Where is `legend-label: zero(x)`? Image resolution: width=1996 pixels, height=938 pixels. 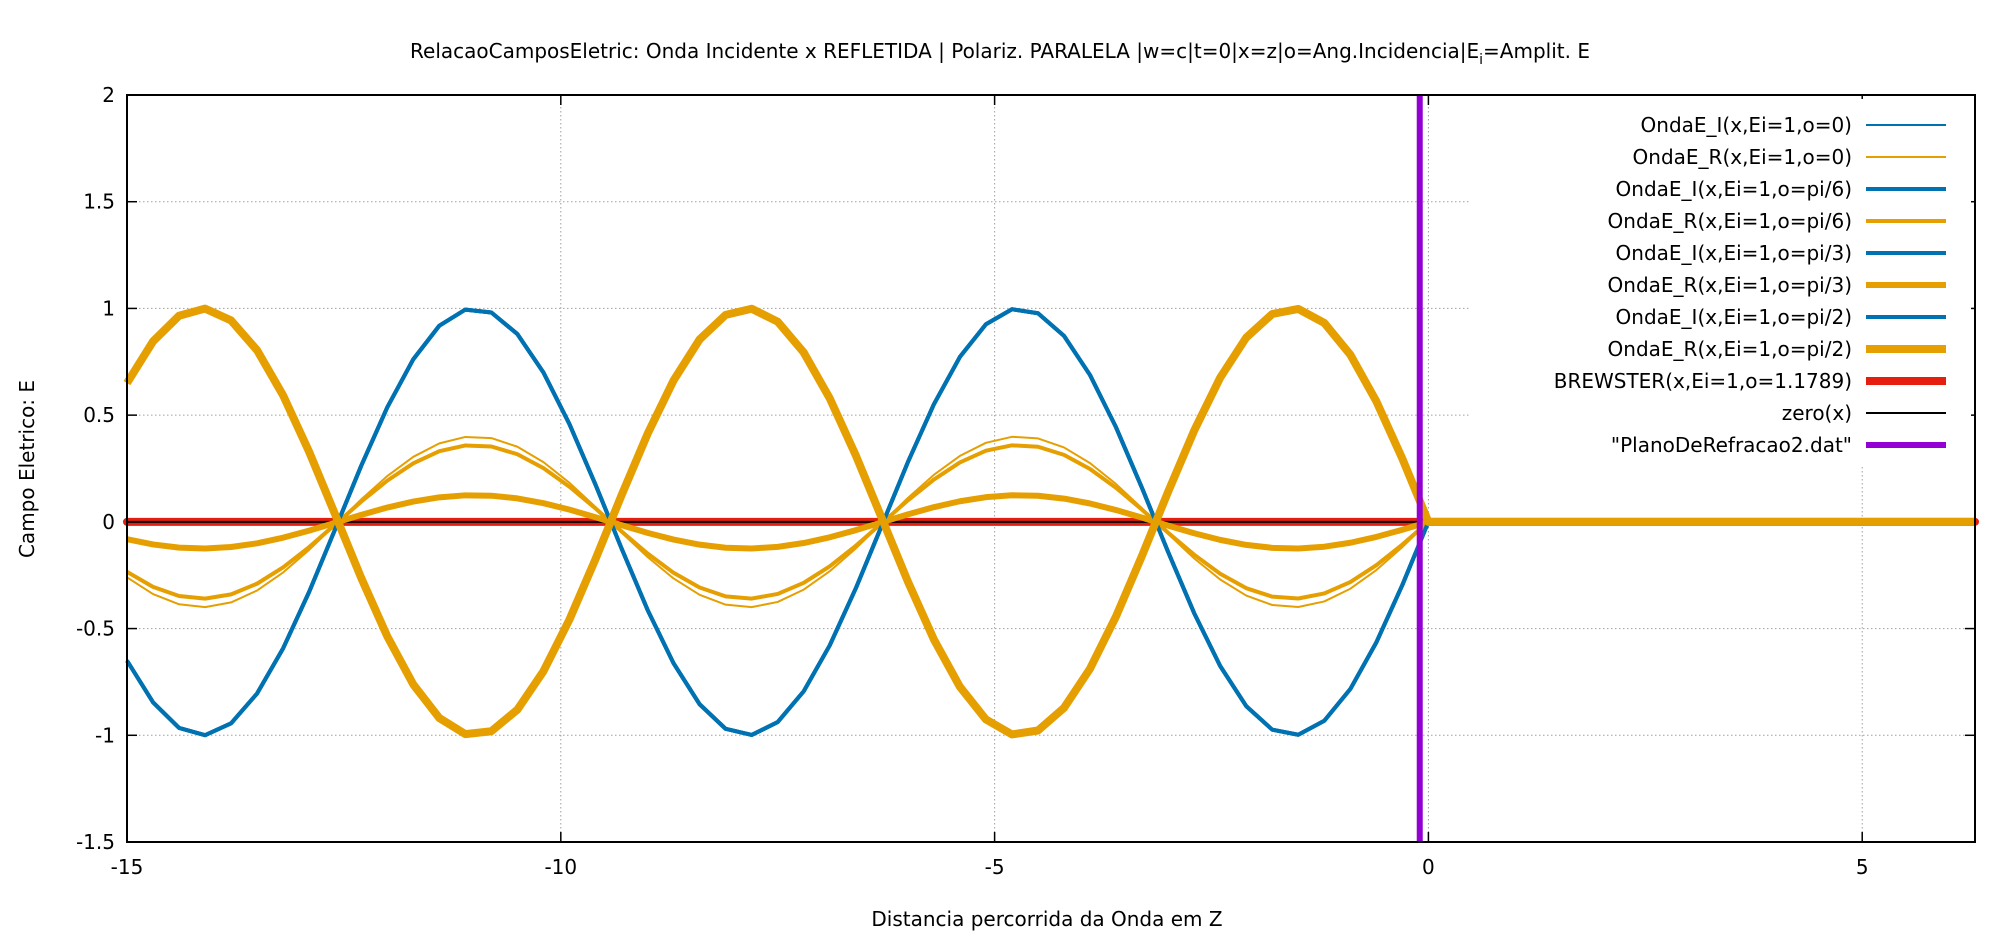 legend-label: zero(x) is located at coordinates (1817, 413).